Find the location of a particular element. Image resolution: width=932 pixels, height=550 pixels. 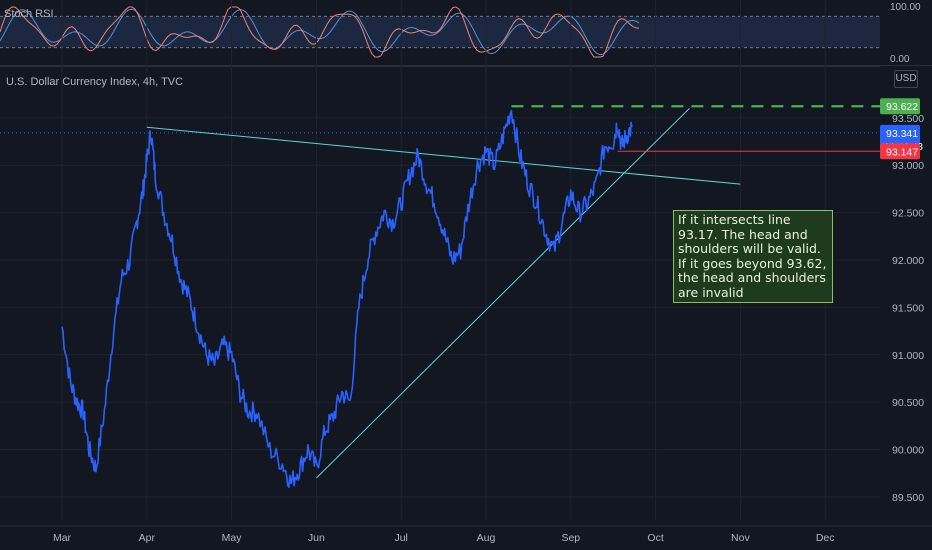

time-tick-label: Dec is located at coordinates (825, 538).